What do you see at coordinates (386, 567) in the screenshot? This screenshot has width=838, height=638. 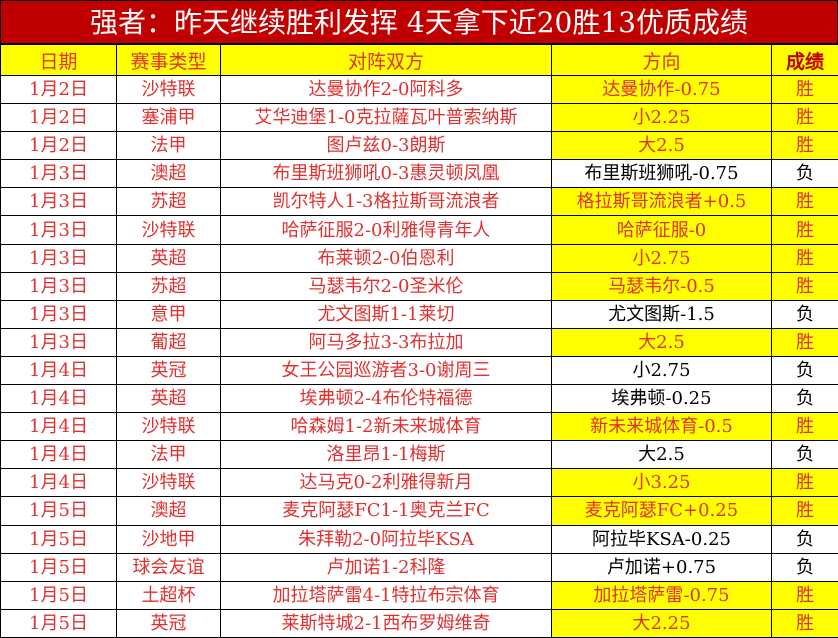 I see `match-cell: 卢加诺1-2科隆` at bounding box center [386, 567].